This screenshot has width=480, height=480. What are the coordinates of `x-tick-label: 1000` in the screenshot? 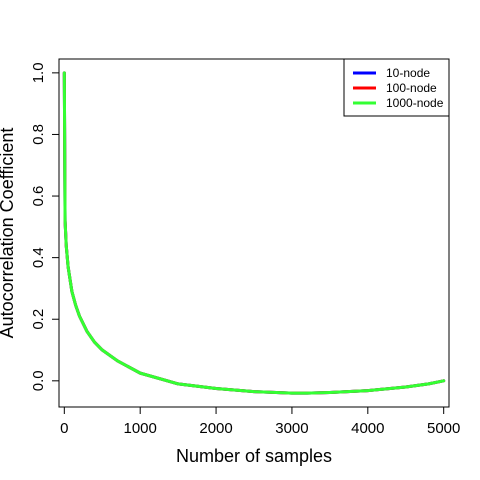 It's located at (139, 428).